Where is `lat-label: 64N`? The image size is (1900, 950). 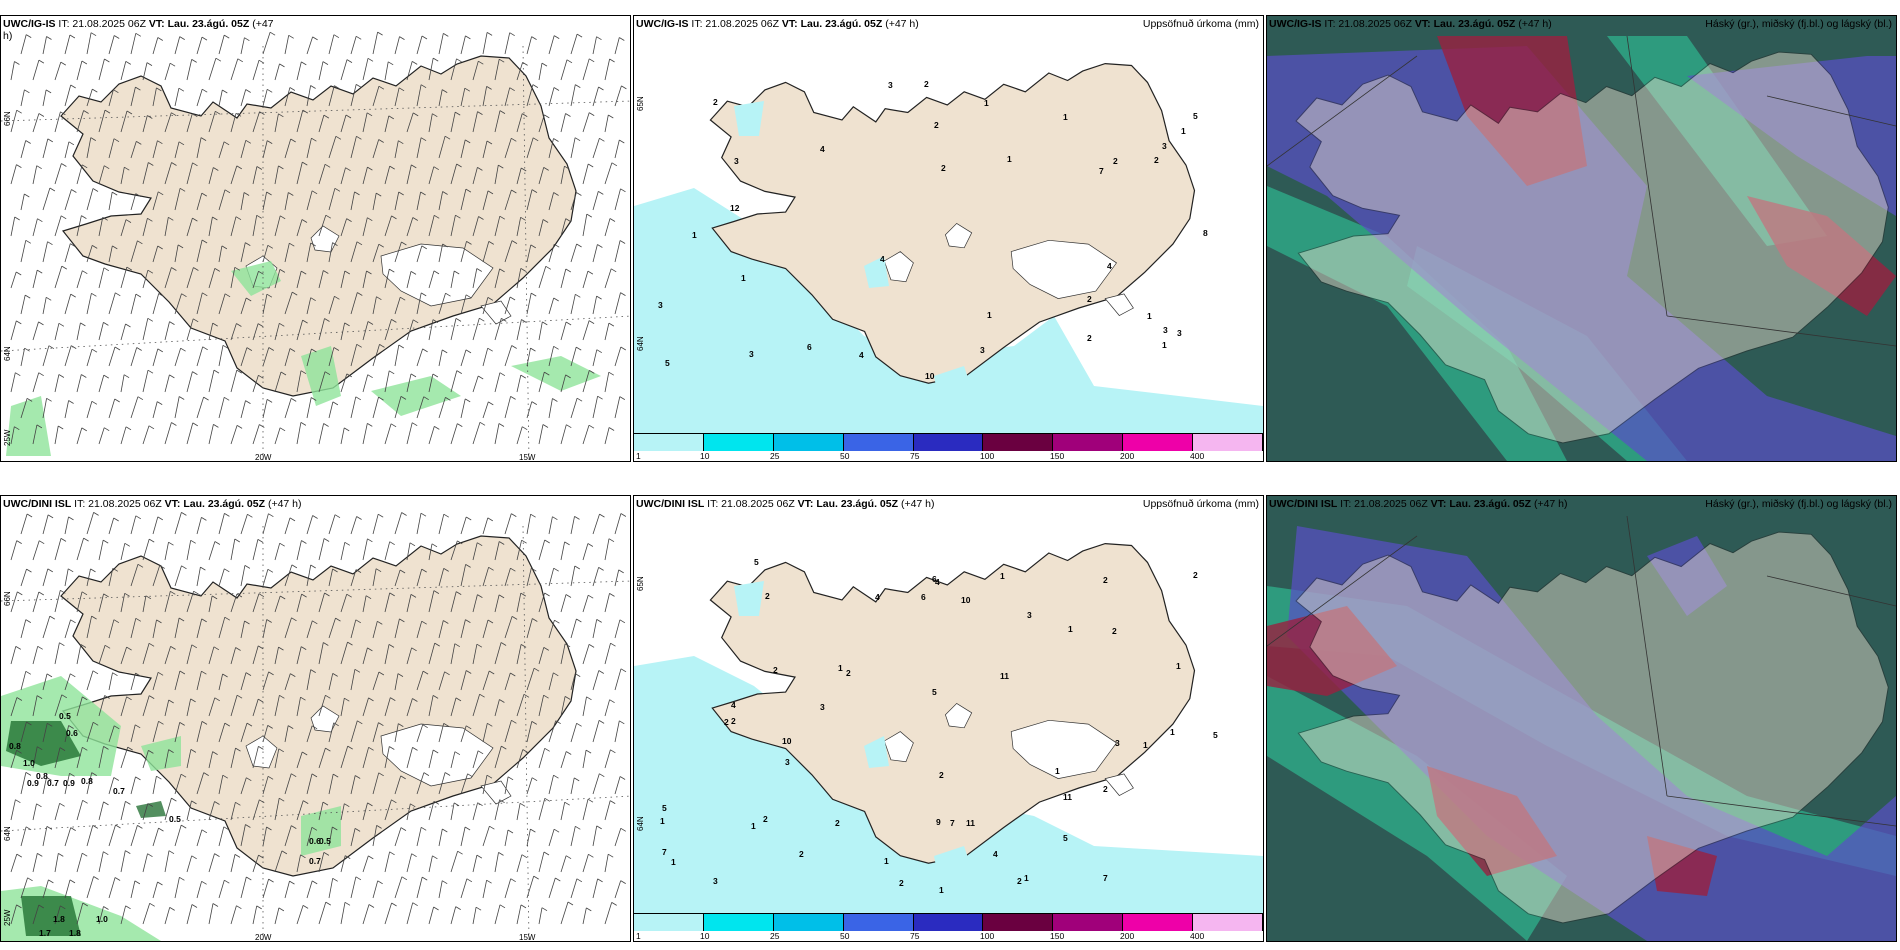 lat-label: 64N is located at coordinates (640, 343).